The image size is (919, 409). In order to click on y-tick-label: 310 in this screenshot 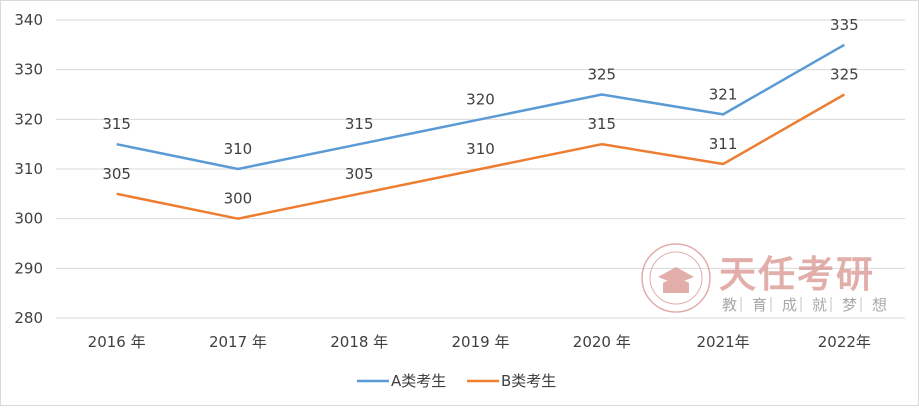, I will do `click(28, 169)`.